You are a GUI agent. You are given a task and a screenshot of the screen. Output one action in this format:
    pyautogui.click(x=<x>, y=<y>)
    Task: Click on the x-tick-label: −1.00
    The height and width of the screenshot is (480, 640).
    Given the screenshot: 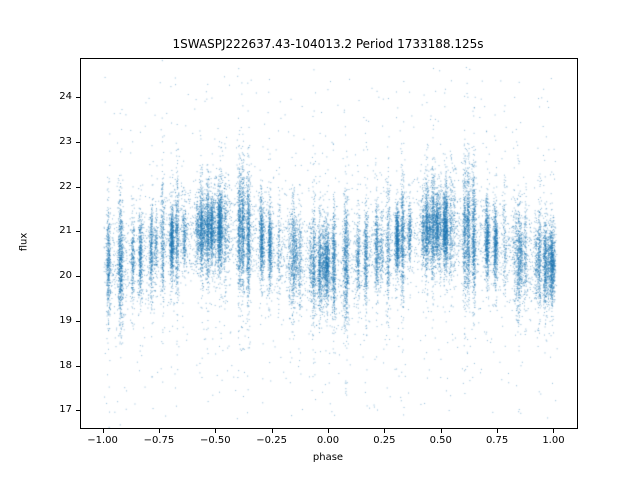 What is the action you would take?
    pyautogui.click(x=102, y=440)
    